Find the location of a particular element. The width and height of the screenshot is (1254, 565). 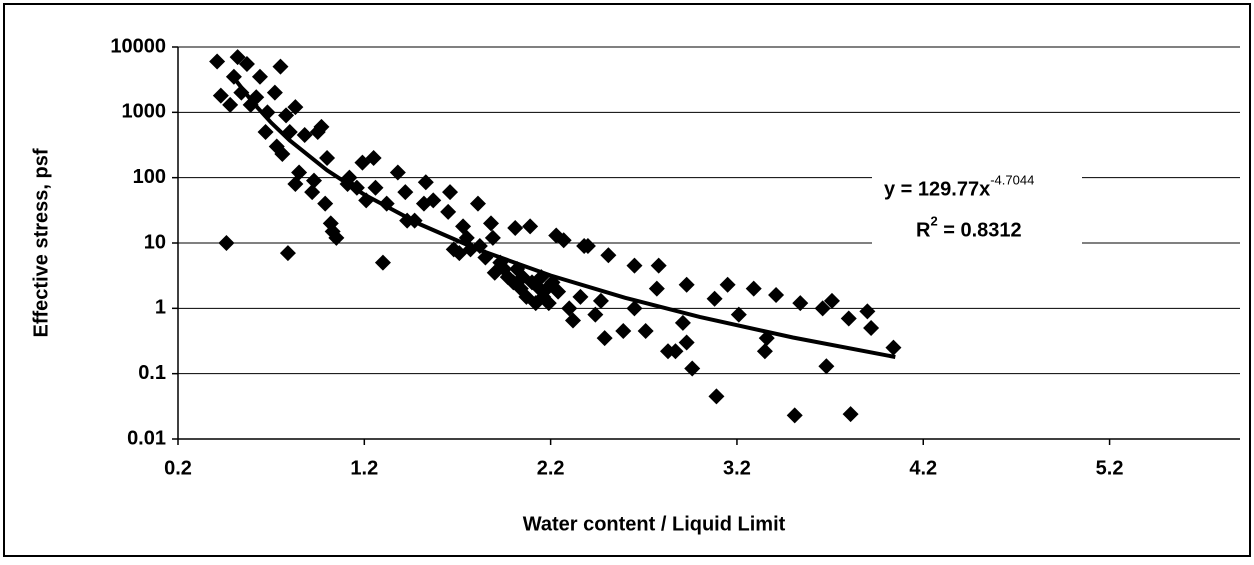

x-tick-label: 0.2 is located at coordinates (178, 468).